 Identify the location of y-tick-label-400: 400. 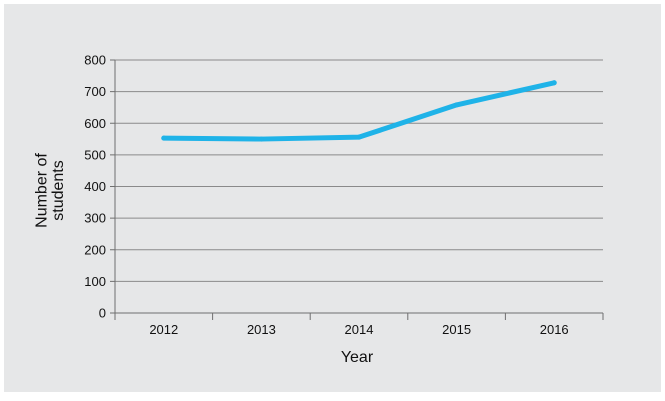
(95, 186).